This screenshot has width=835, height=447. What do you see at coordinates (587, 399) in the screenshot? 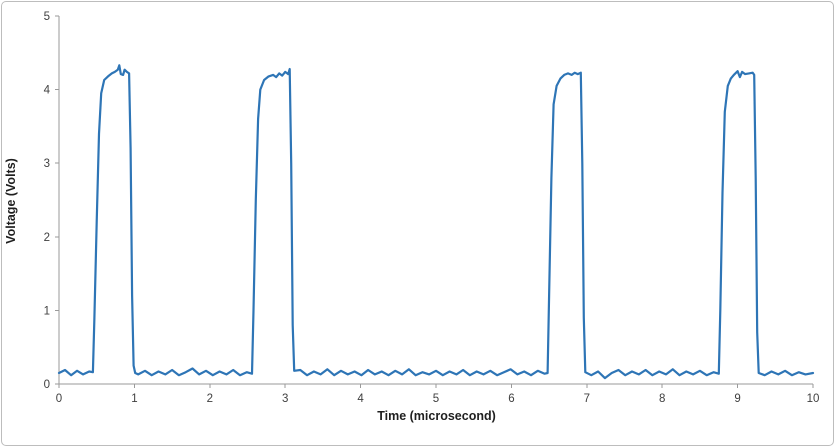
I see `x-tick-label: 7` at bounding box center [587, 399].